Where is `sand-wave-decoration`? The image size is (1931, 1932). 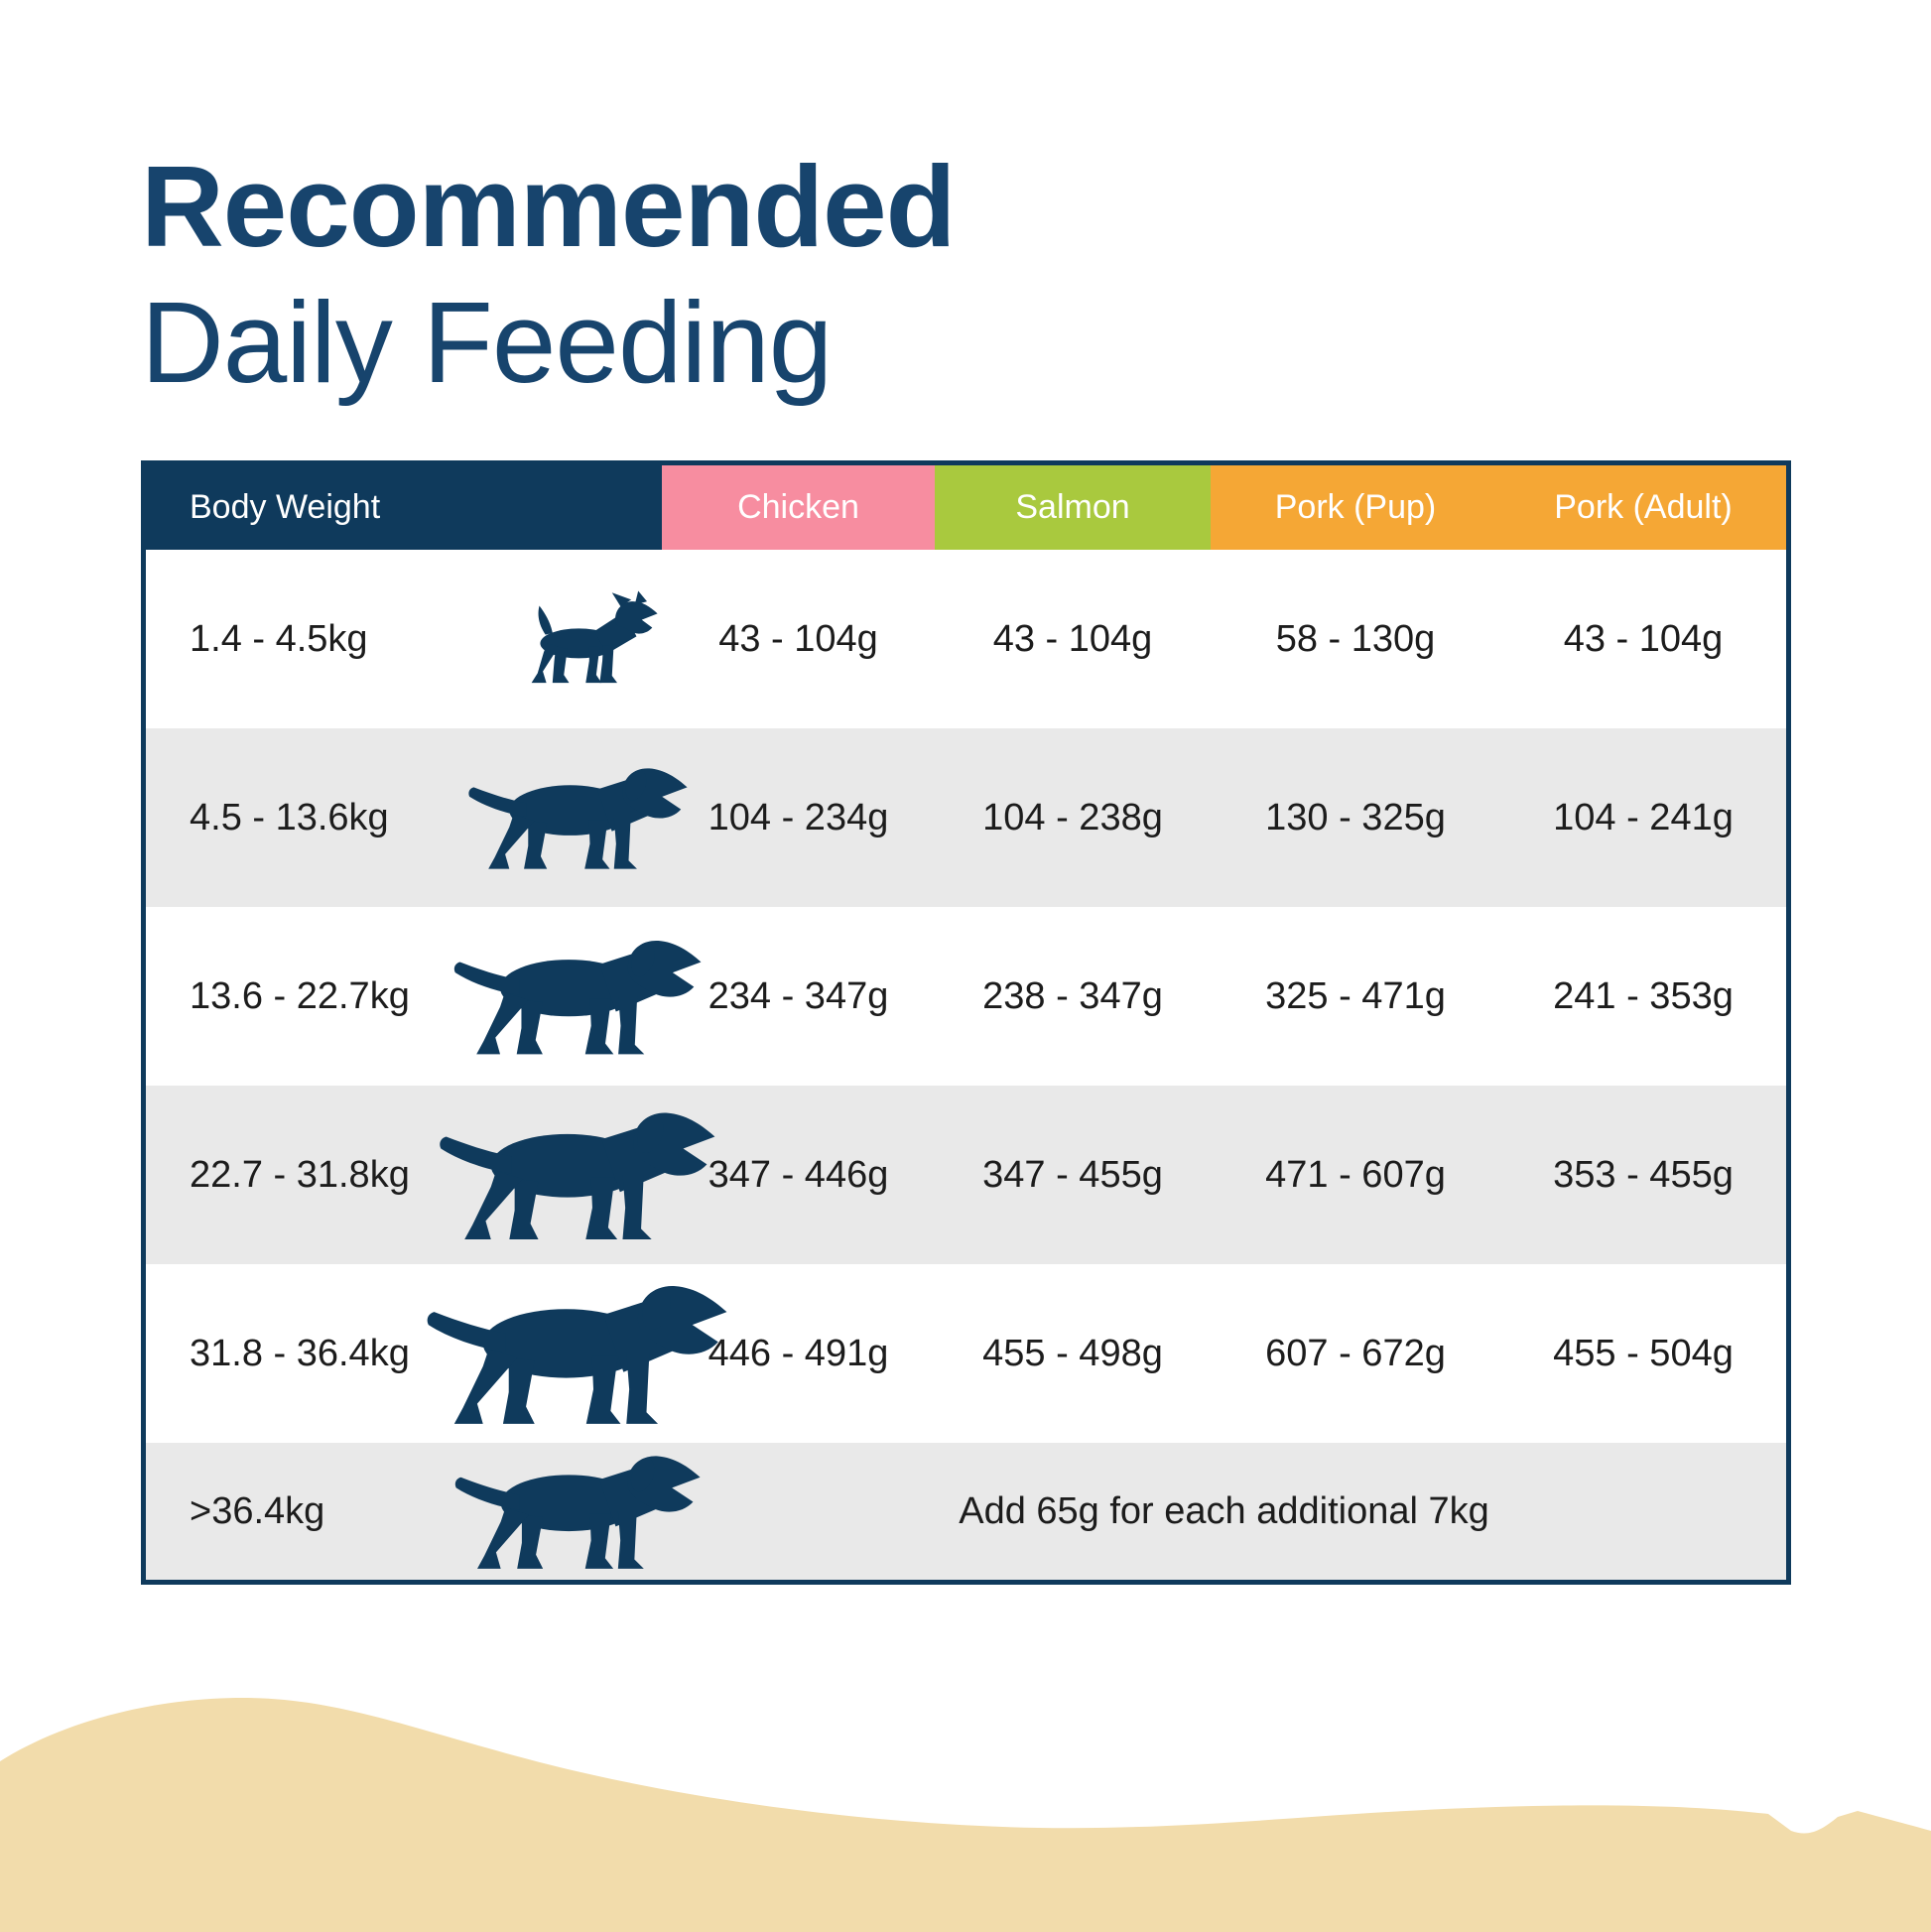 sand-wave-decoration is located at coordinates (965, 1815).